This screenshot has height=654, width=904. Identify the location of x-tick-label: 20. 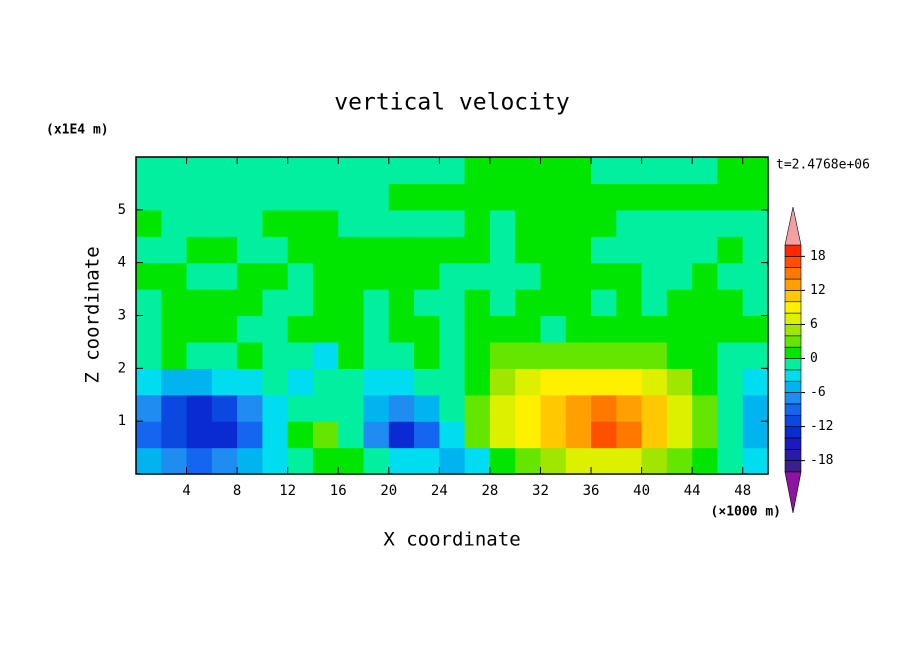
(388, 491).